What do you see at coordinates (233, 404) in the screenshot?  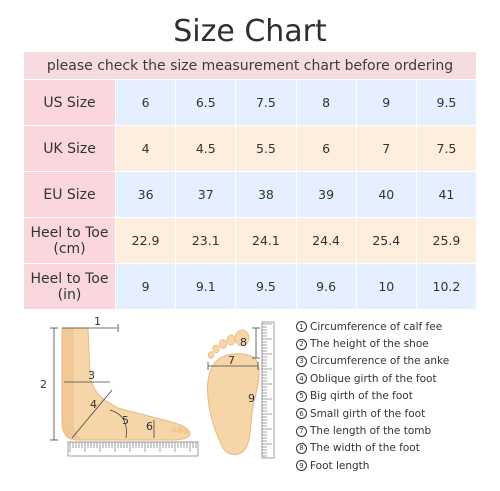 I see `sole-shape` at bounding box center [233, 404].